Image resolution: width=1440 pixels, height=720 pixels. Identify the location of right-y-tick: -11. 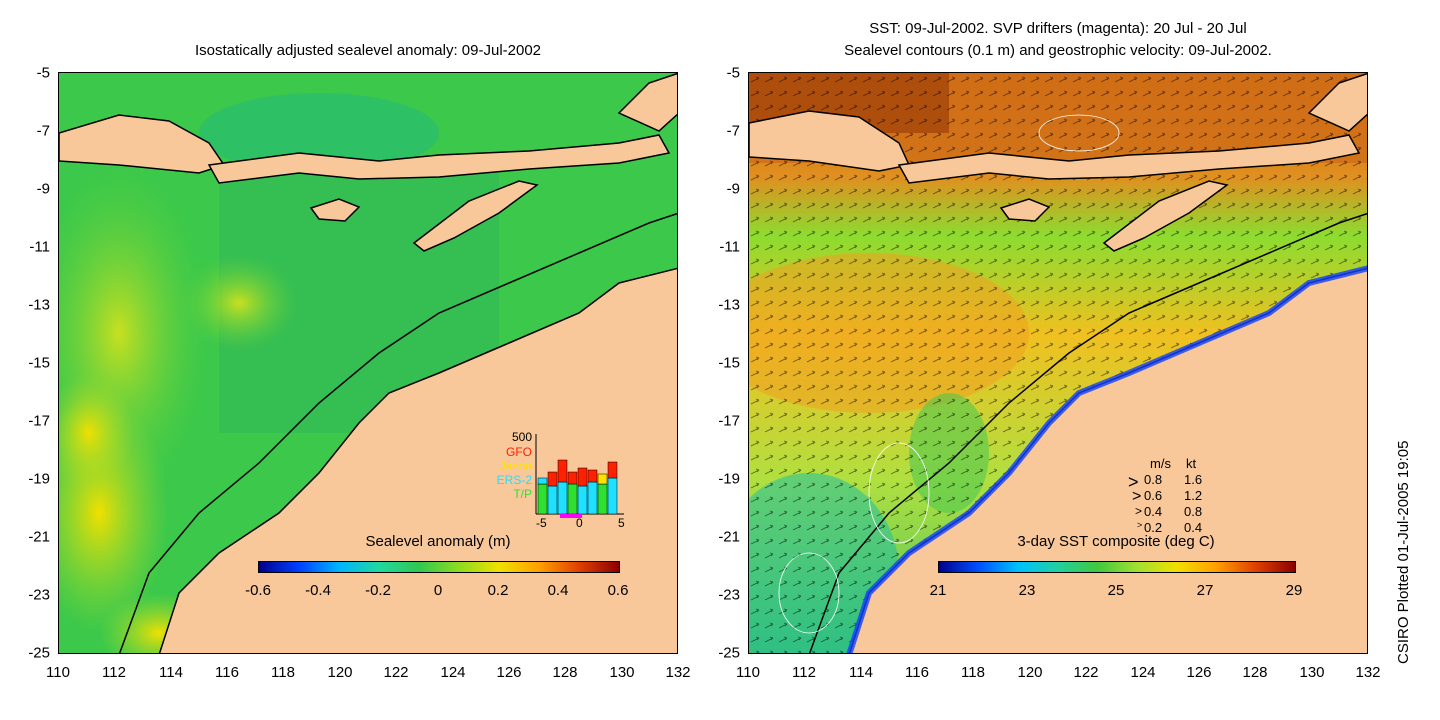
(729, 247).